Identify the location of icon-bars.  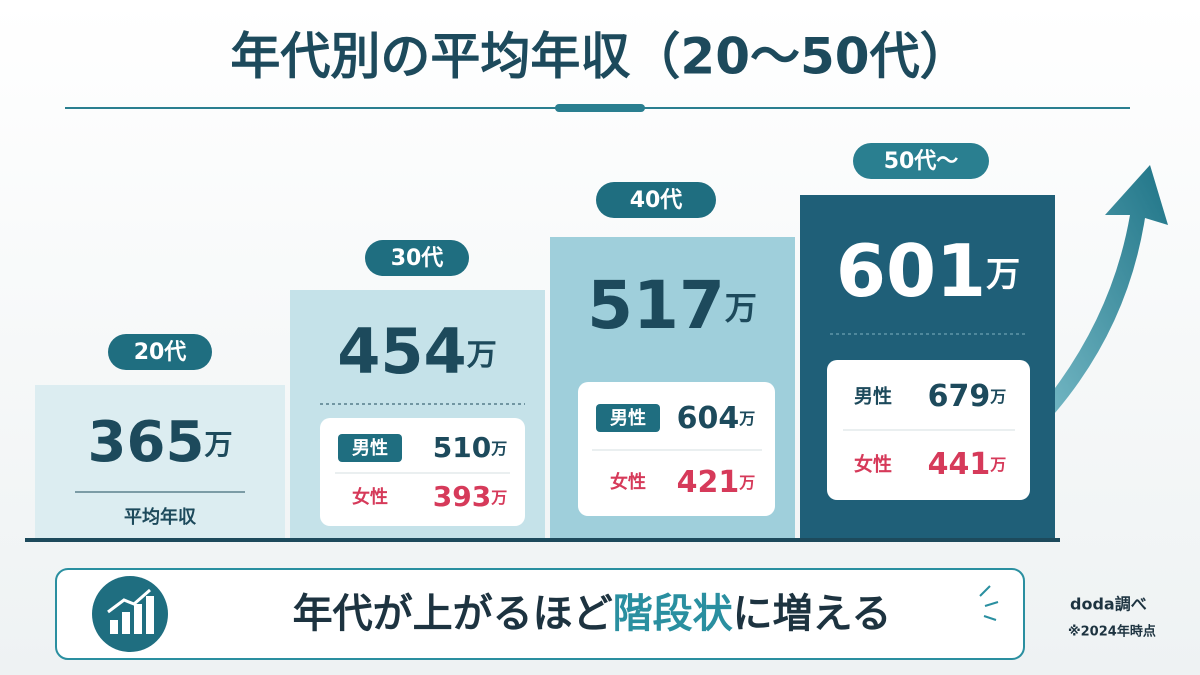
(132, 615).